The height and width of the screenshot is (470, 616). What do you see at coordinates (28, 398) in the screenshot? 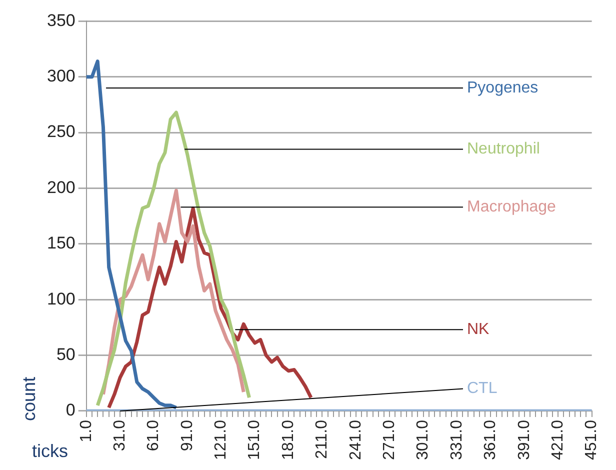
I see `y-axis-title: count` at bounding box center [28, 398].